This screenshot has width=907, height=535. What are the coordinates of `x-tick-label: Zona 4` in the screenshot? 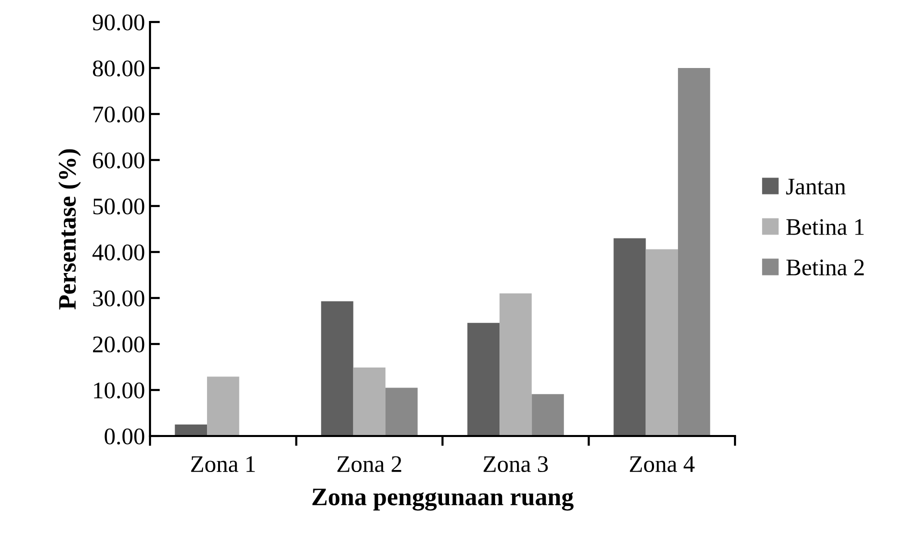 It's located at (662, 464).